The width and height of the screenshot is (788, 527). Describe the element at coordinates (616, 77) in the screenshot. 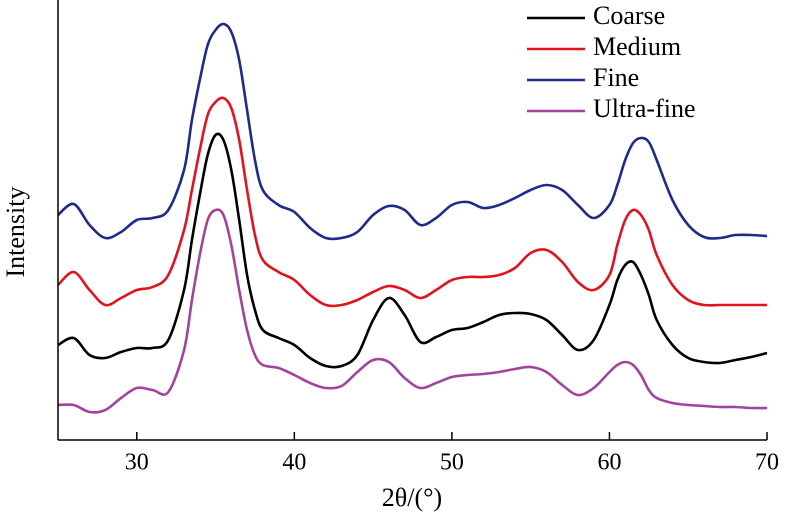

I see `legend-label: Fine` at that location.